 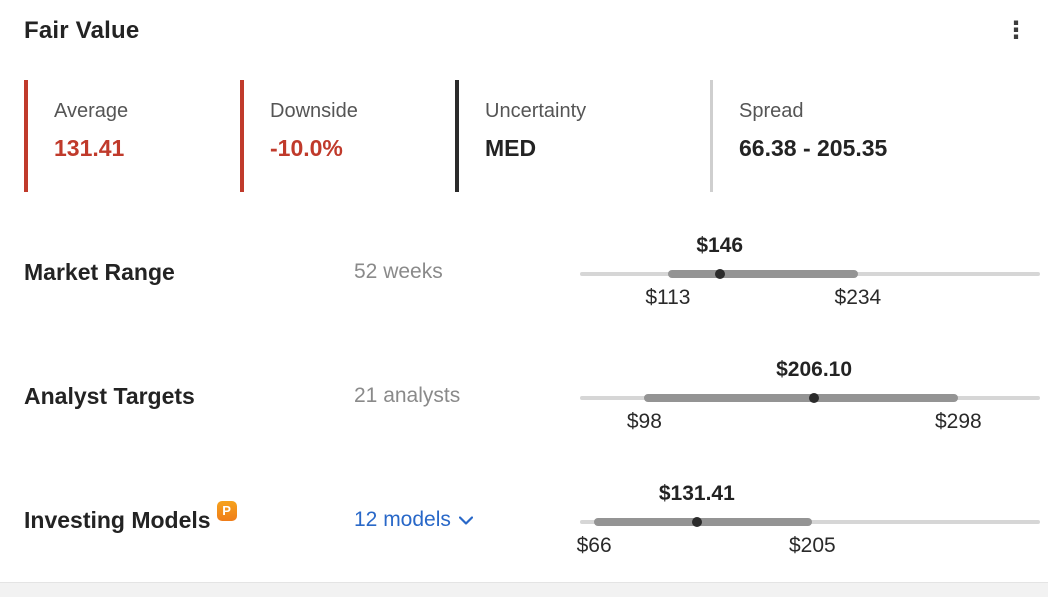 I want to click on row-subtext: 21 analysts, so click(x=407, y=395).